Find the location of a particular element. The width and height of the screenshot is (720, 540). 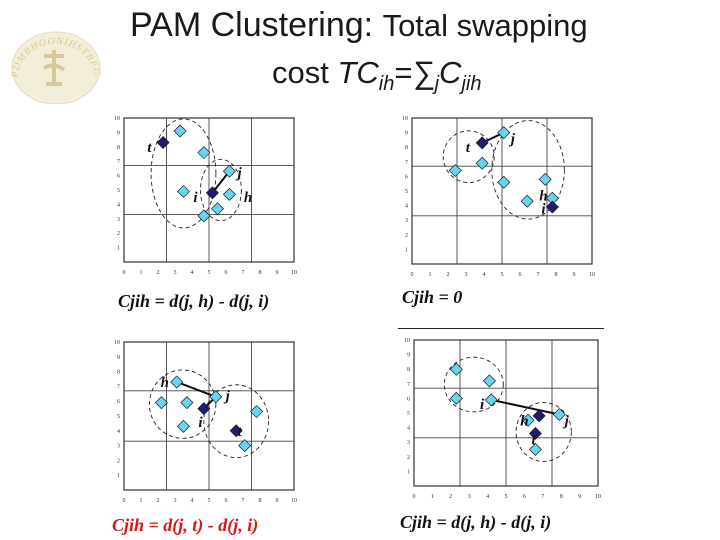

scatter-panel-case2: 0 1 2 3 4 5 6 7 8 9 10 1 2 3 4 5 6 7 8 9 10 t j hi is located at coordinates (498, 197).